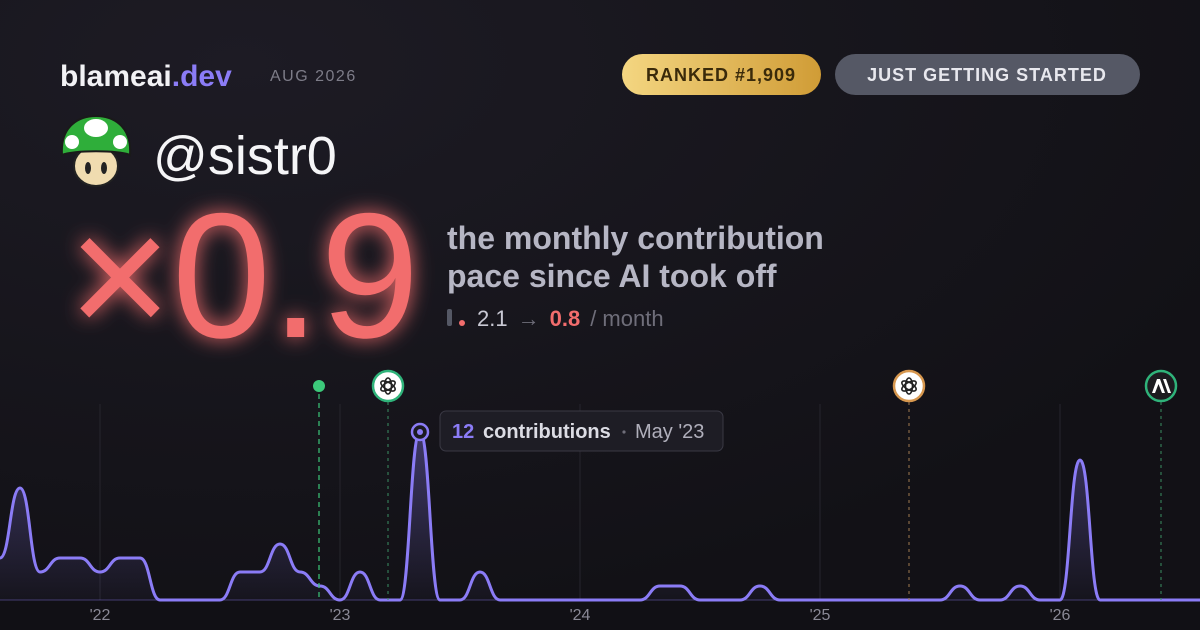 Image resolution: width=1200 pixels, height=630 pixels. I want to click on x-tick-label: '26, so click(1060, 615).